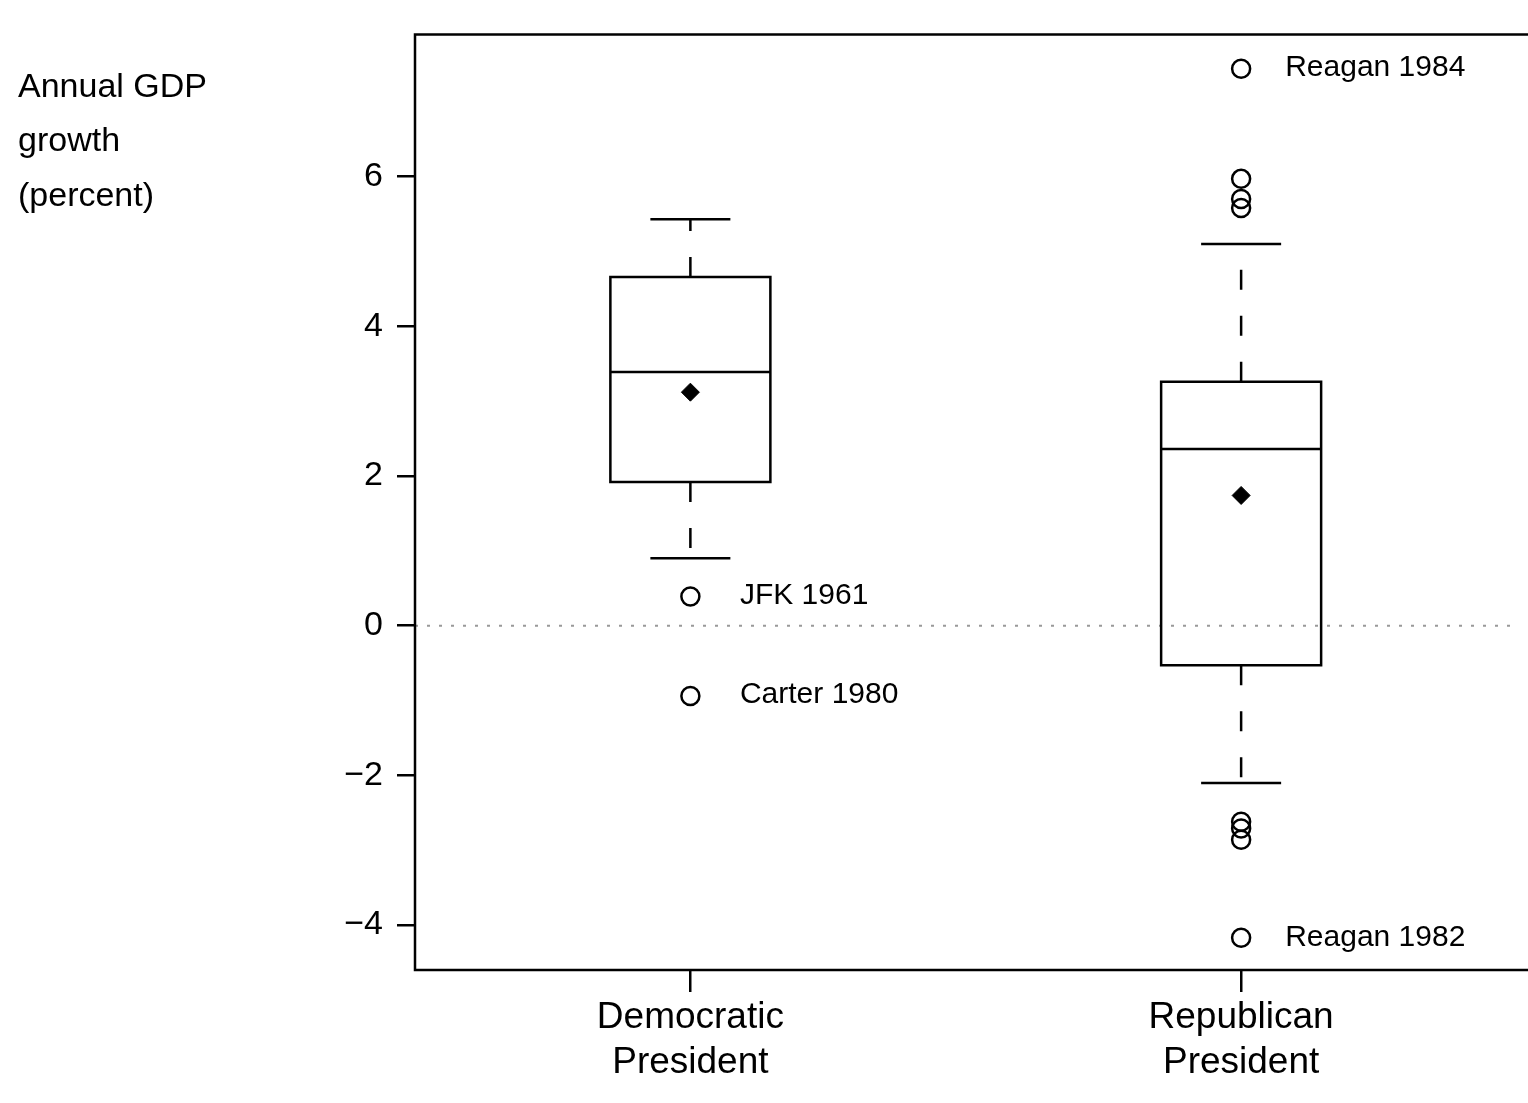  I want to click on y-tick-label: 6, so click(373, 173).